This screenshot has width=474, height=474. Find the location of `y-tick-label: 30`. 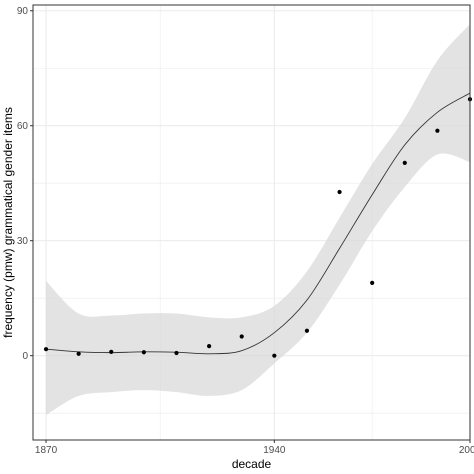

y-tick-label: 30 is located at coordinates (23, 241).